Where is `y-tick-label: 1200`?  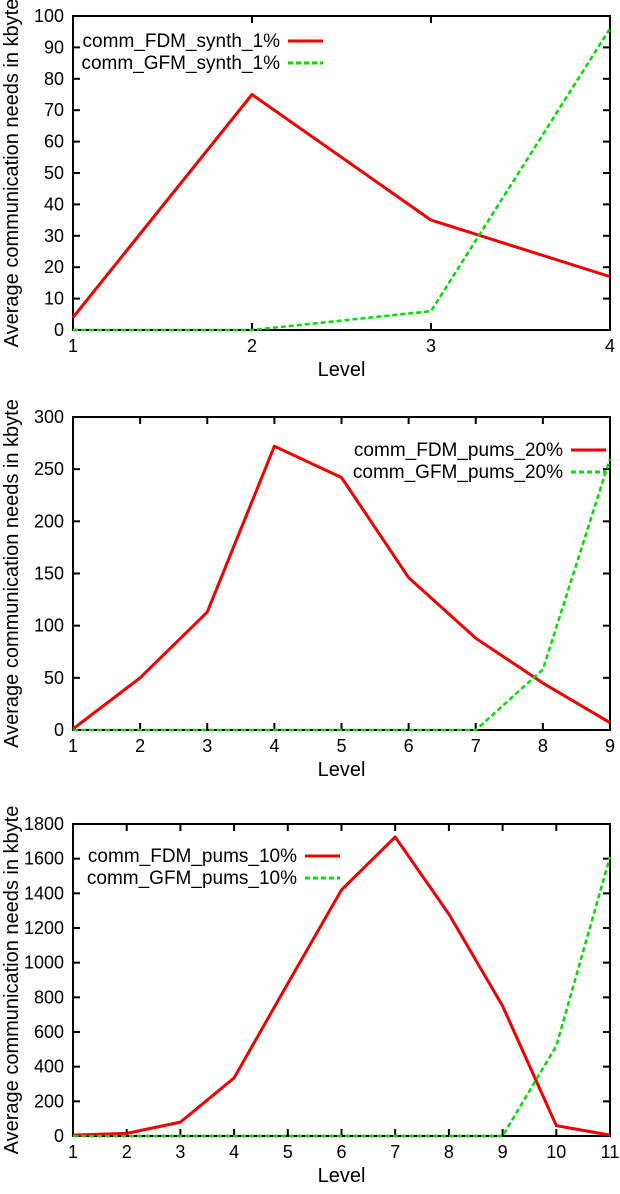 y-tick-label: 1200 is located at coordinates (44, 928).